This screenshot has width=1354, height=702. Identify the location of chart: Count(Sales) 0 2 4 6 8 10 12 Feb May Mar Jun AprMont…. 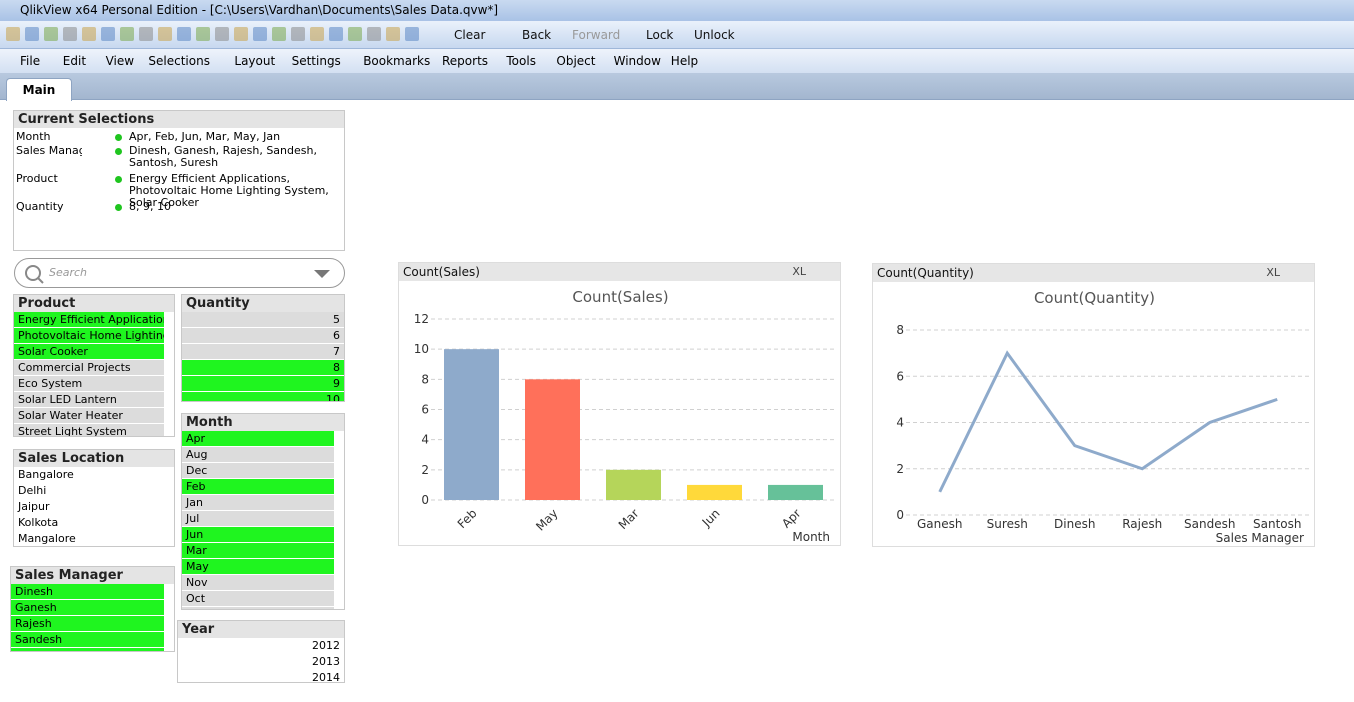
(625, 416).